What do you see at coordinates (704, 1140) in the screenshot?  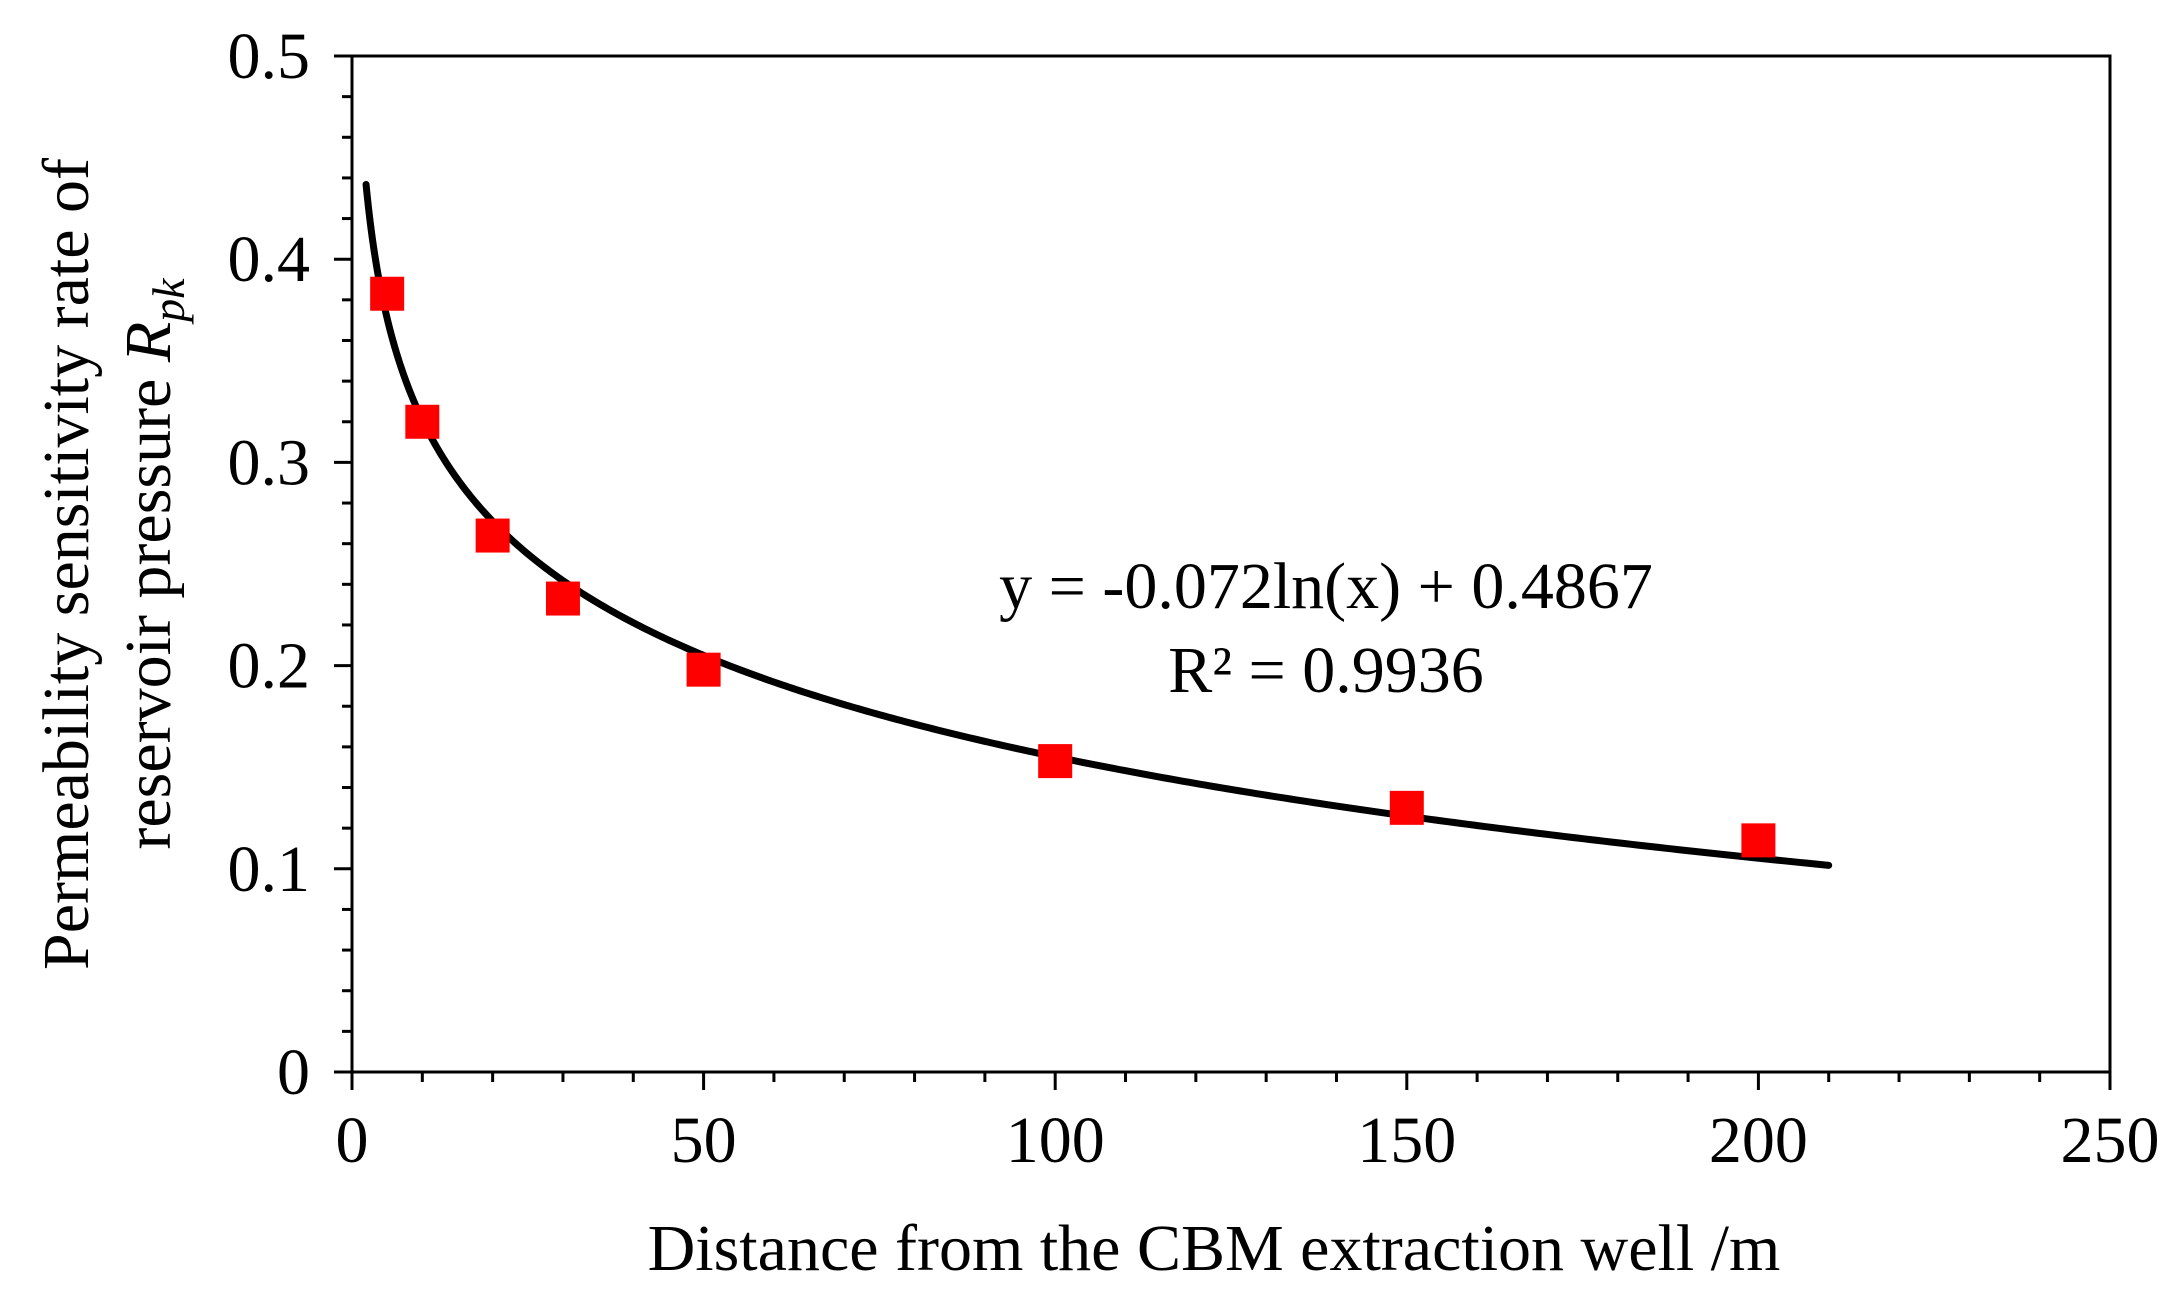 I see `x-tick-label: 50` at bounding box center [704, 1140].